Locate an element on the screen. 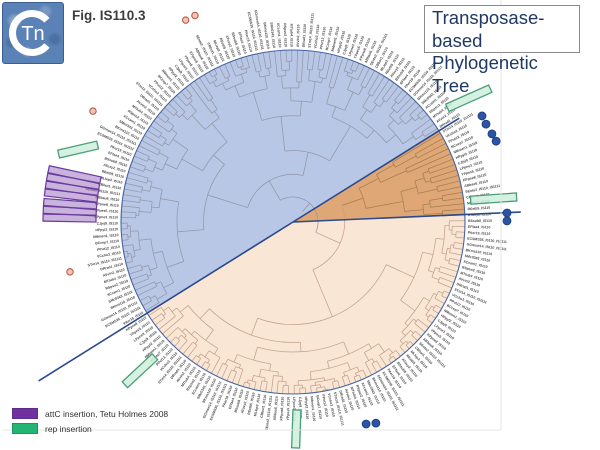  sector-clade-dark-orange is located at coordinates (379, 176).